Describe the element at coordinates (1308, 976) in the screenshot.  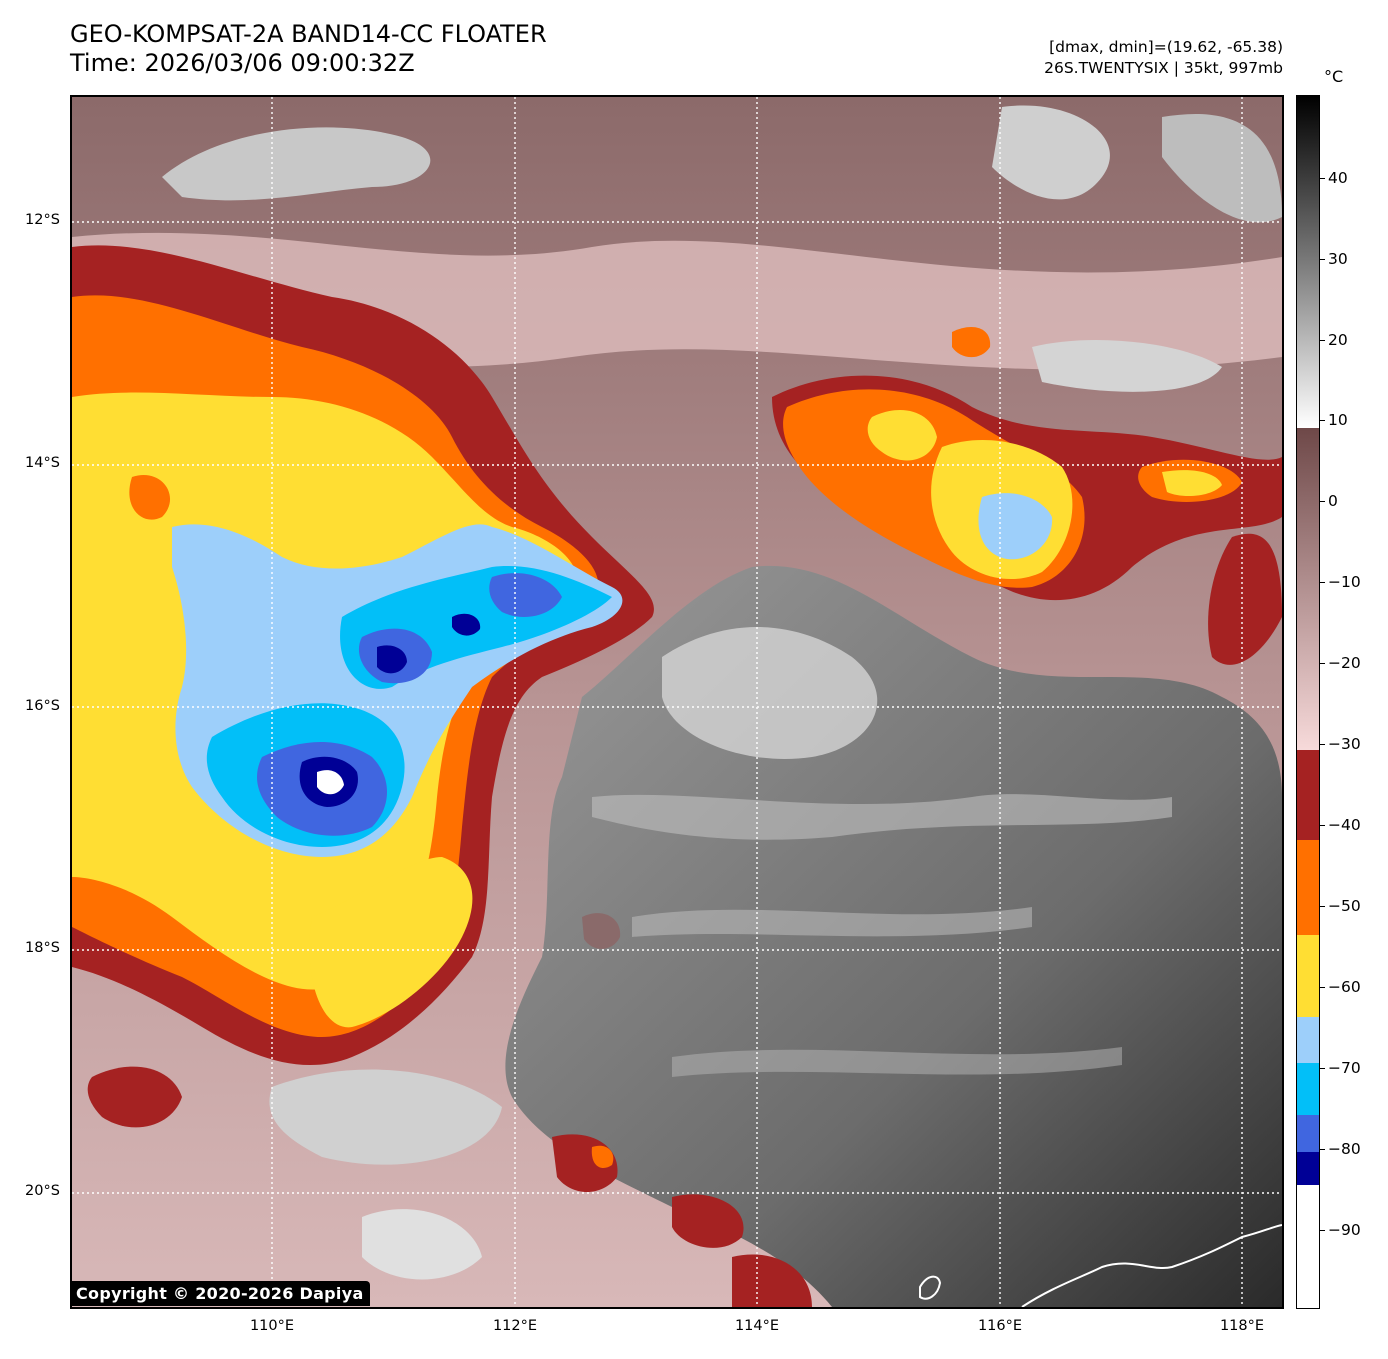
I see `colorbar-yellow-segment` at that location.